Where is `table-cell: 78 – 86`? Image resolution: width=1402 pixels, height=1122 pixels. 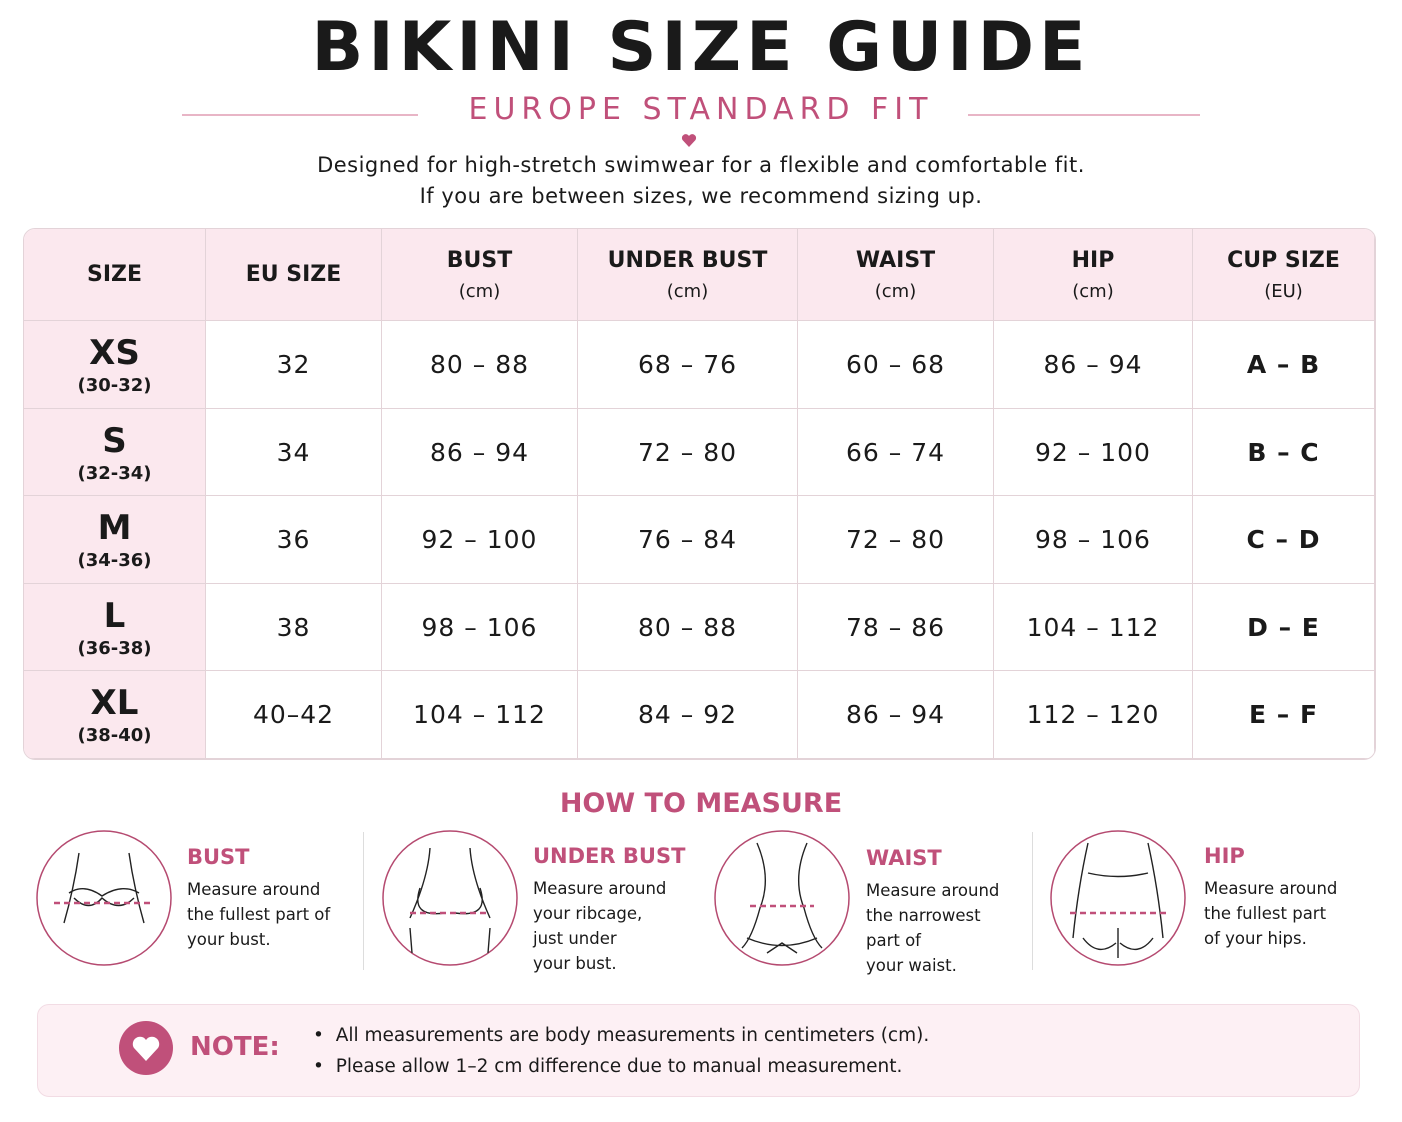
table-cell: 78 – 86 is located at coordinates (896, 627).